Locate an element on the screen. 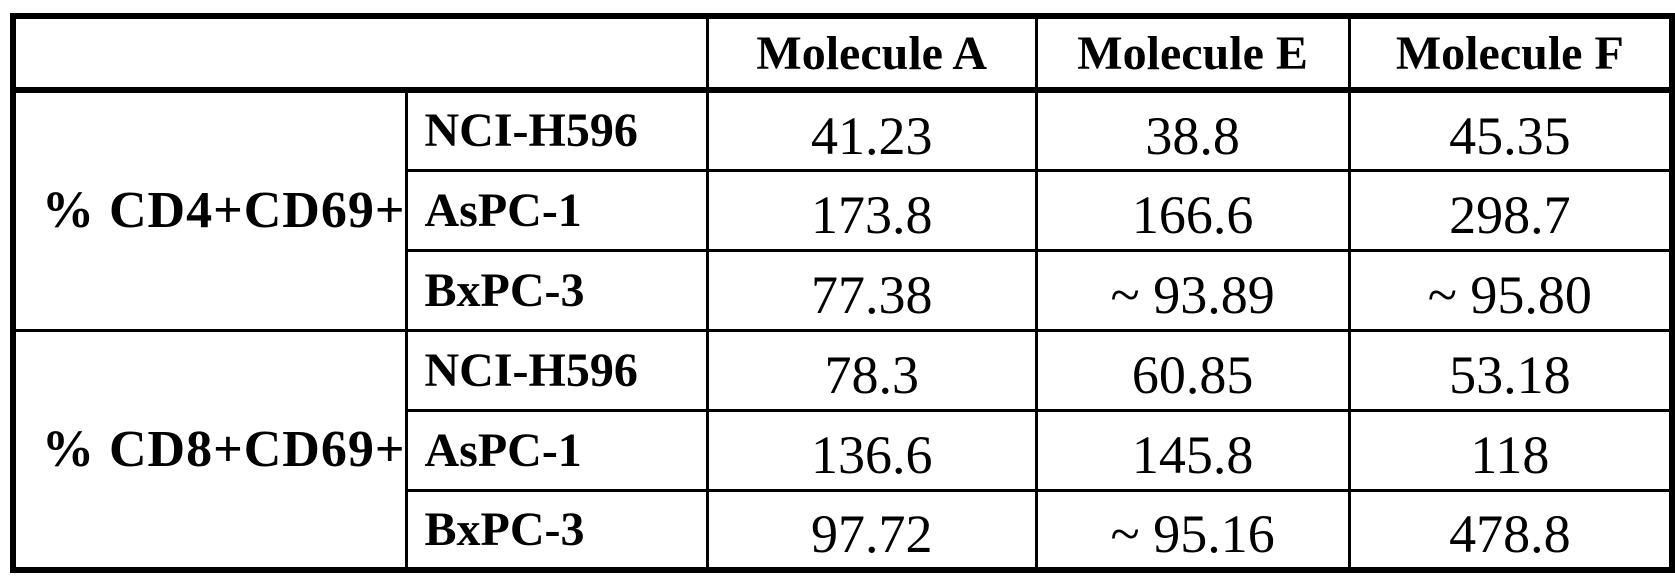 The image size is (1675, 587). value-cell: 298.7 is located at coordinates (1510, 210).